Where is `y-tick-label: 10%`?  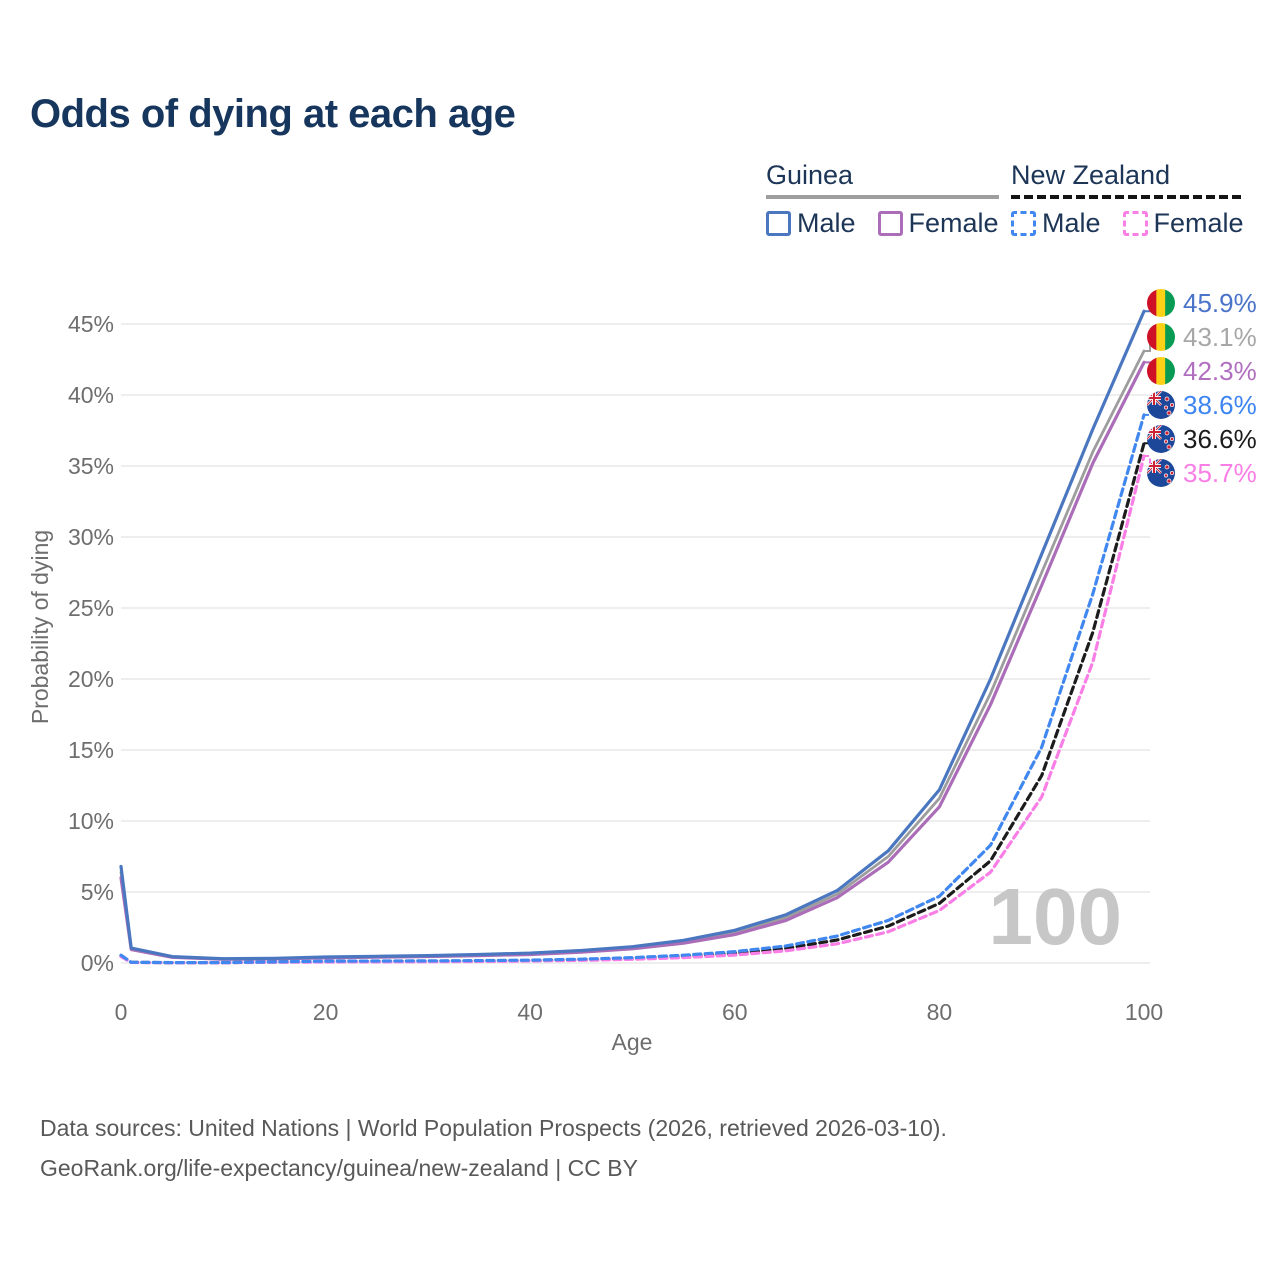 y-tick-label: 10% is located at coordinates (91, 821).